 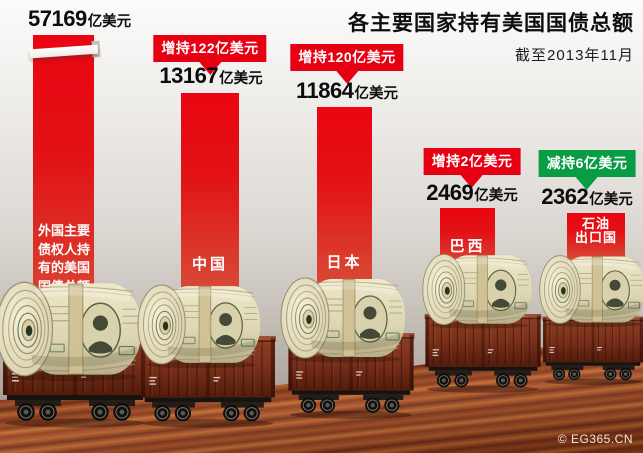 I want to click on bar-value-number: 11864, so click(x=325, y=90).